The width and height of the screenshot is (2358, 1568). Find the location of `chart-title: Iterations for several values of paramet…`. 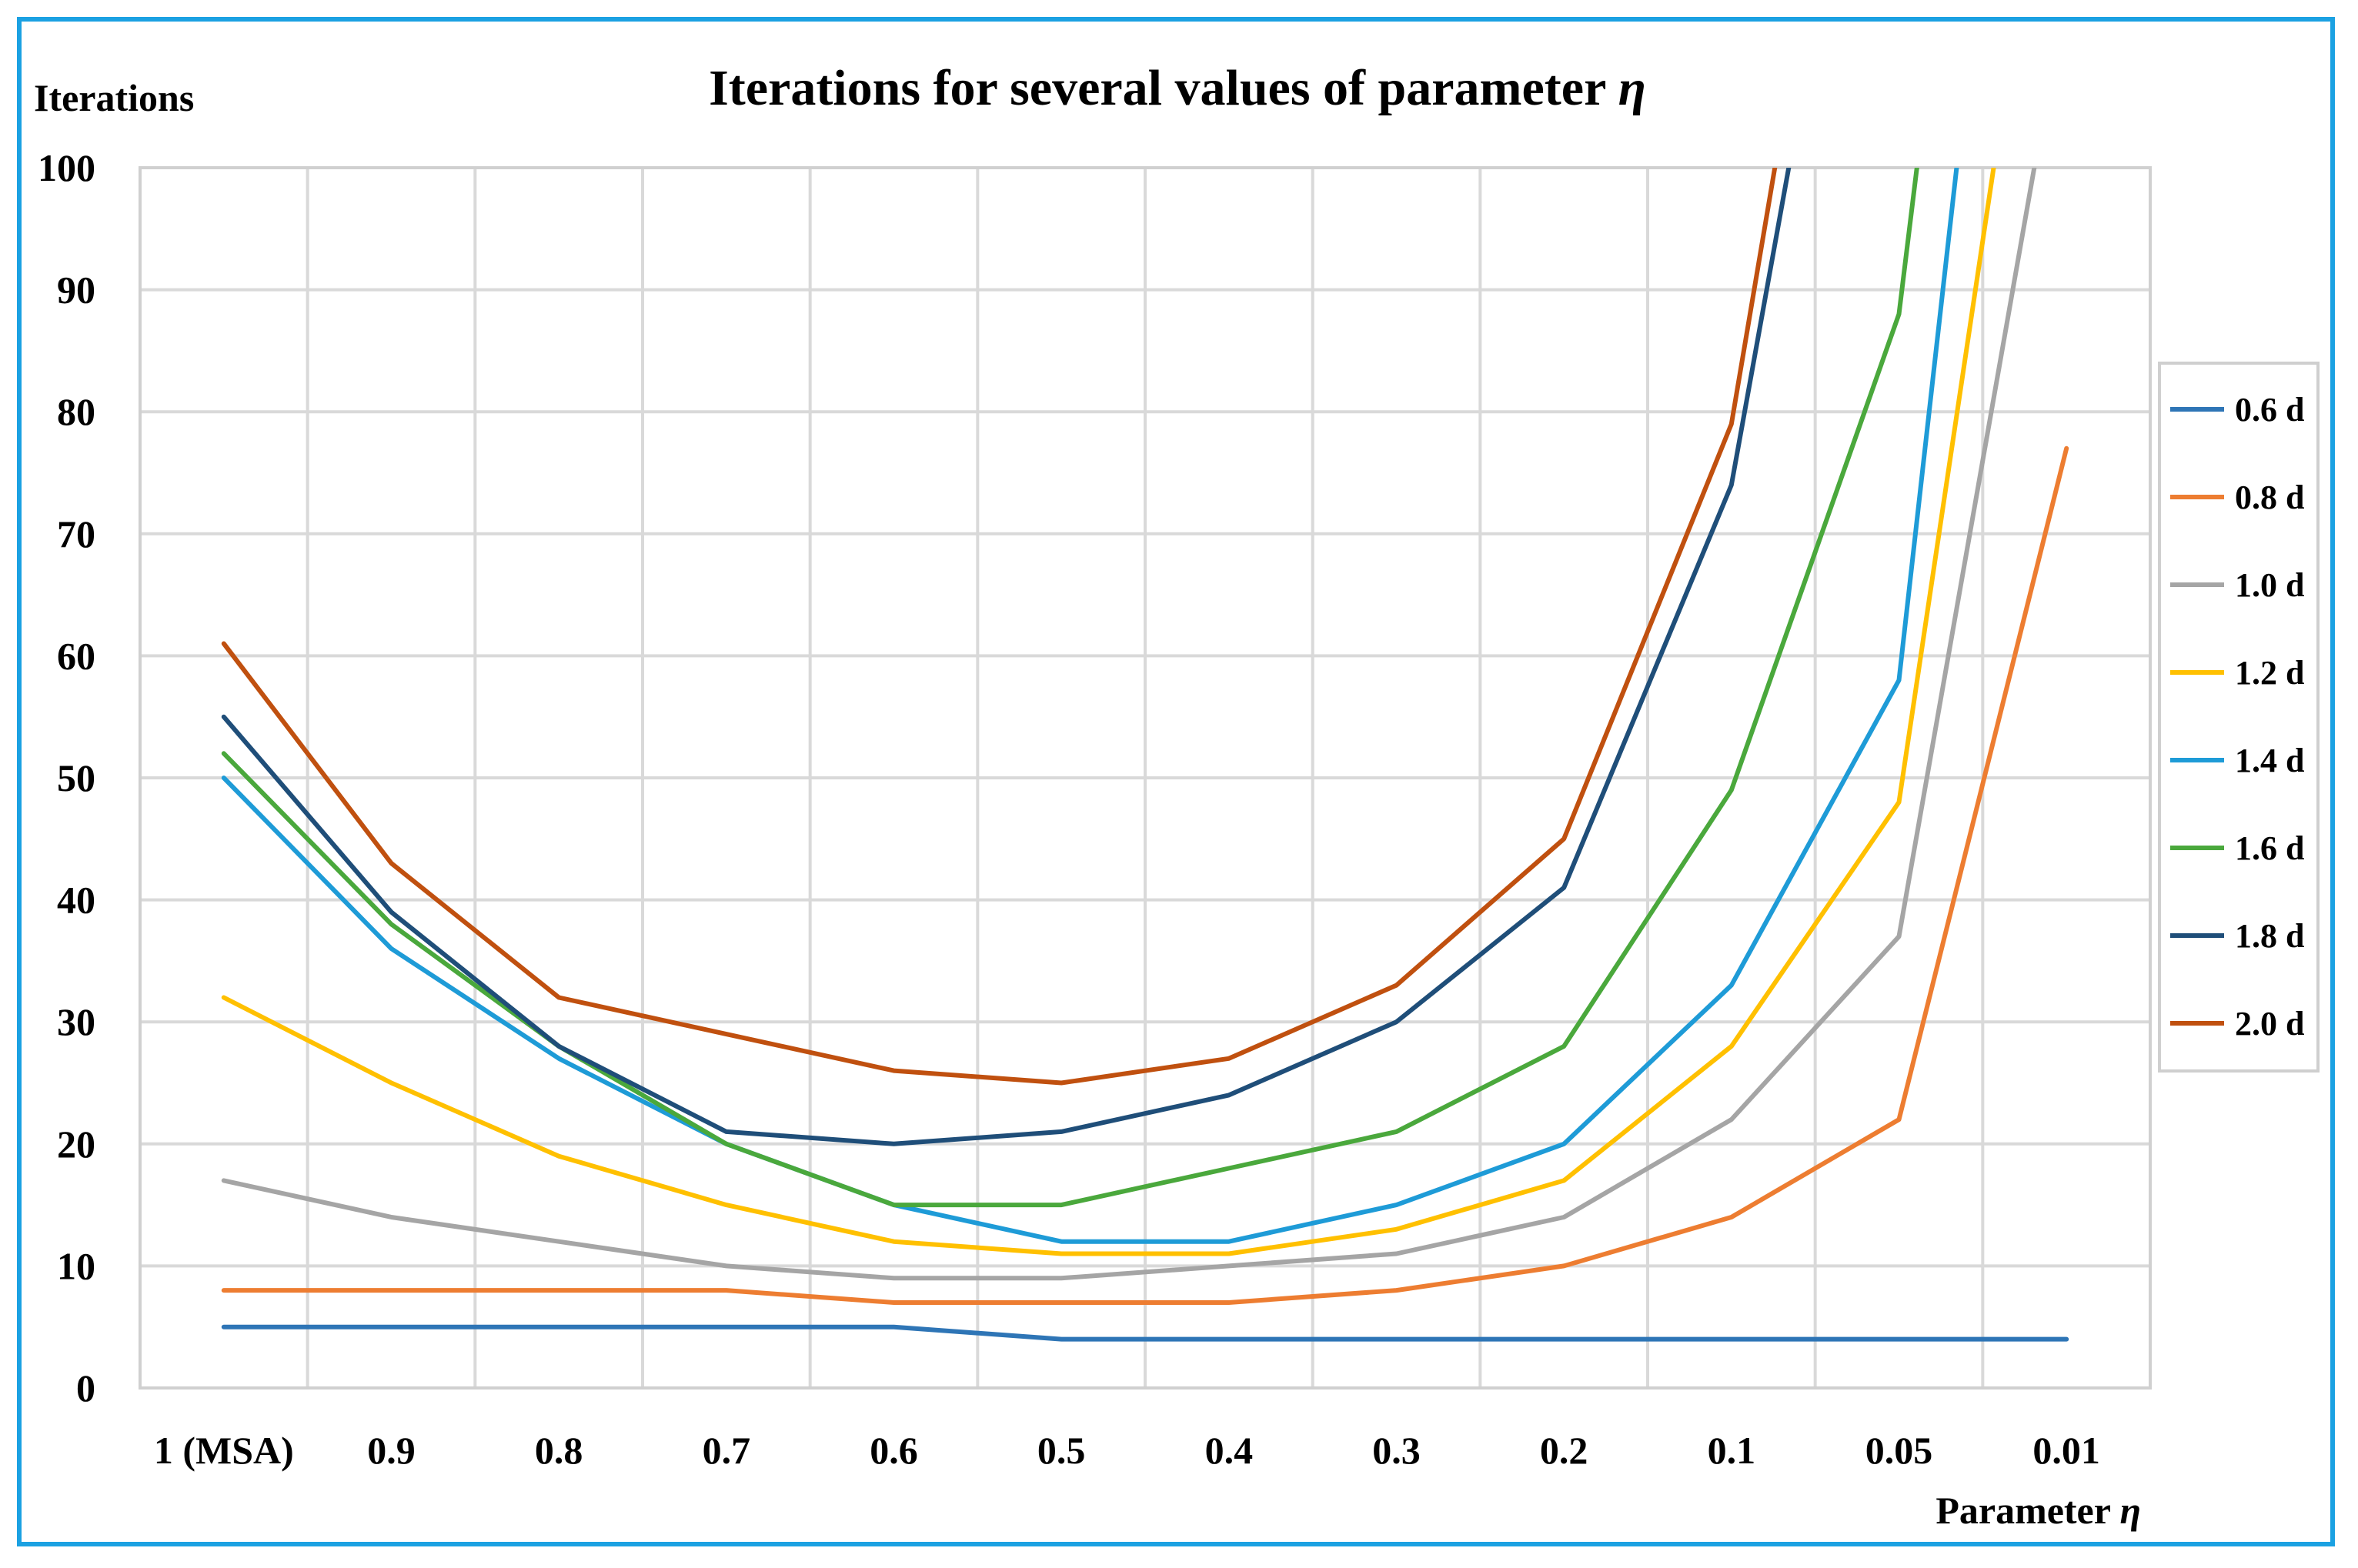

chart-title: Iterations for several values of paramet… is located at coordinates (1178, 88).